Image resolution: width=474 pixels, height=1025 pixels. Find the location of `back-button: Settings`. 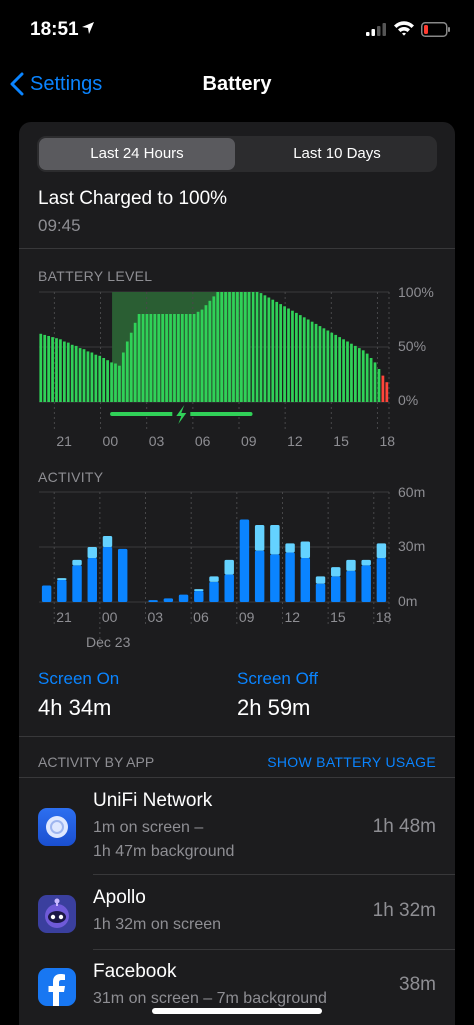

back-button: Settings is located at coordinates (56, 84).